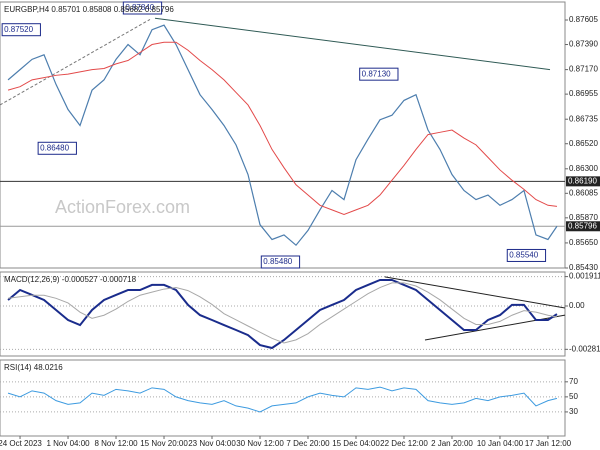  I want to click on y-tick-label: 0.87605, so click(583, 19).